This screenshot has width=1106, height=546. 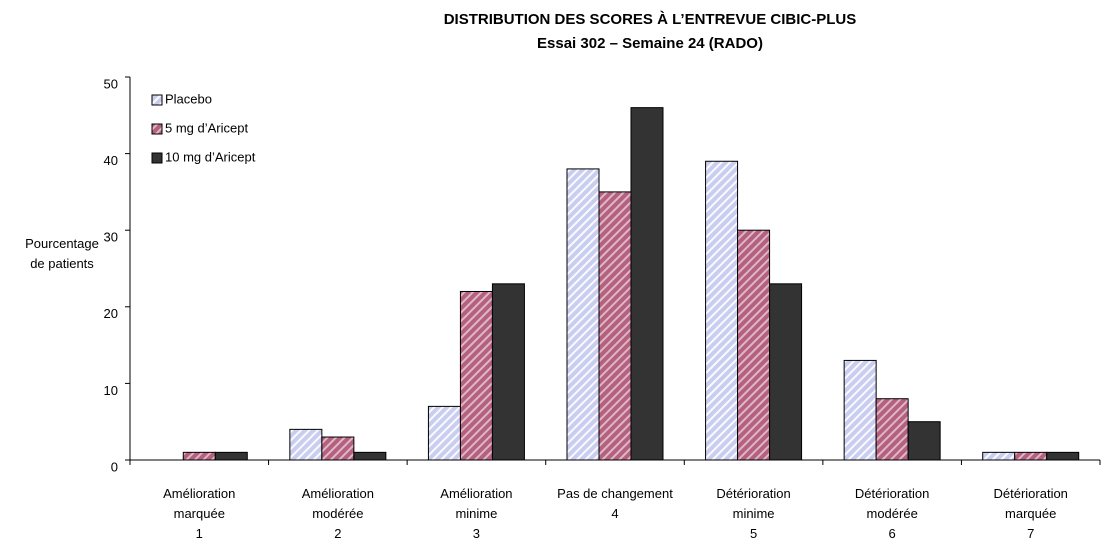 What do you see at coordinates (111, 83) in the screenshot?
I see `y-tick-label: 50` at bounding box center [111, 83].